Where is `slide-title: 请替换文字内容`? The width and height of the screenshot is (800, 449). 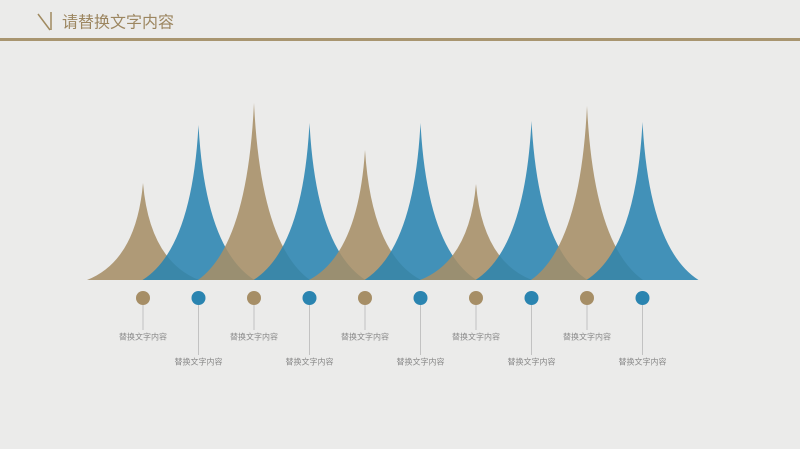 slide-title: 请替换文字内容 is located at coordinates (118, 22).